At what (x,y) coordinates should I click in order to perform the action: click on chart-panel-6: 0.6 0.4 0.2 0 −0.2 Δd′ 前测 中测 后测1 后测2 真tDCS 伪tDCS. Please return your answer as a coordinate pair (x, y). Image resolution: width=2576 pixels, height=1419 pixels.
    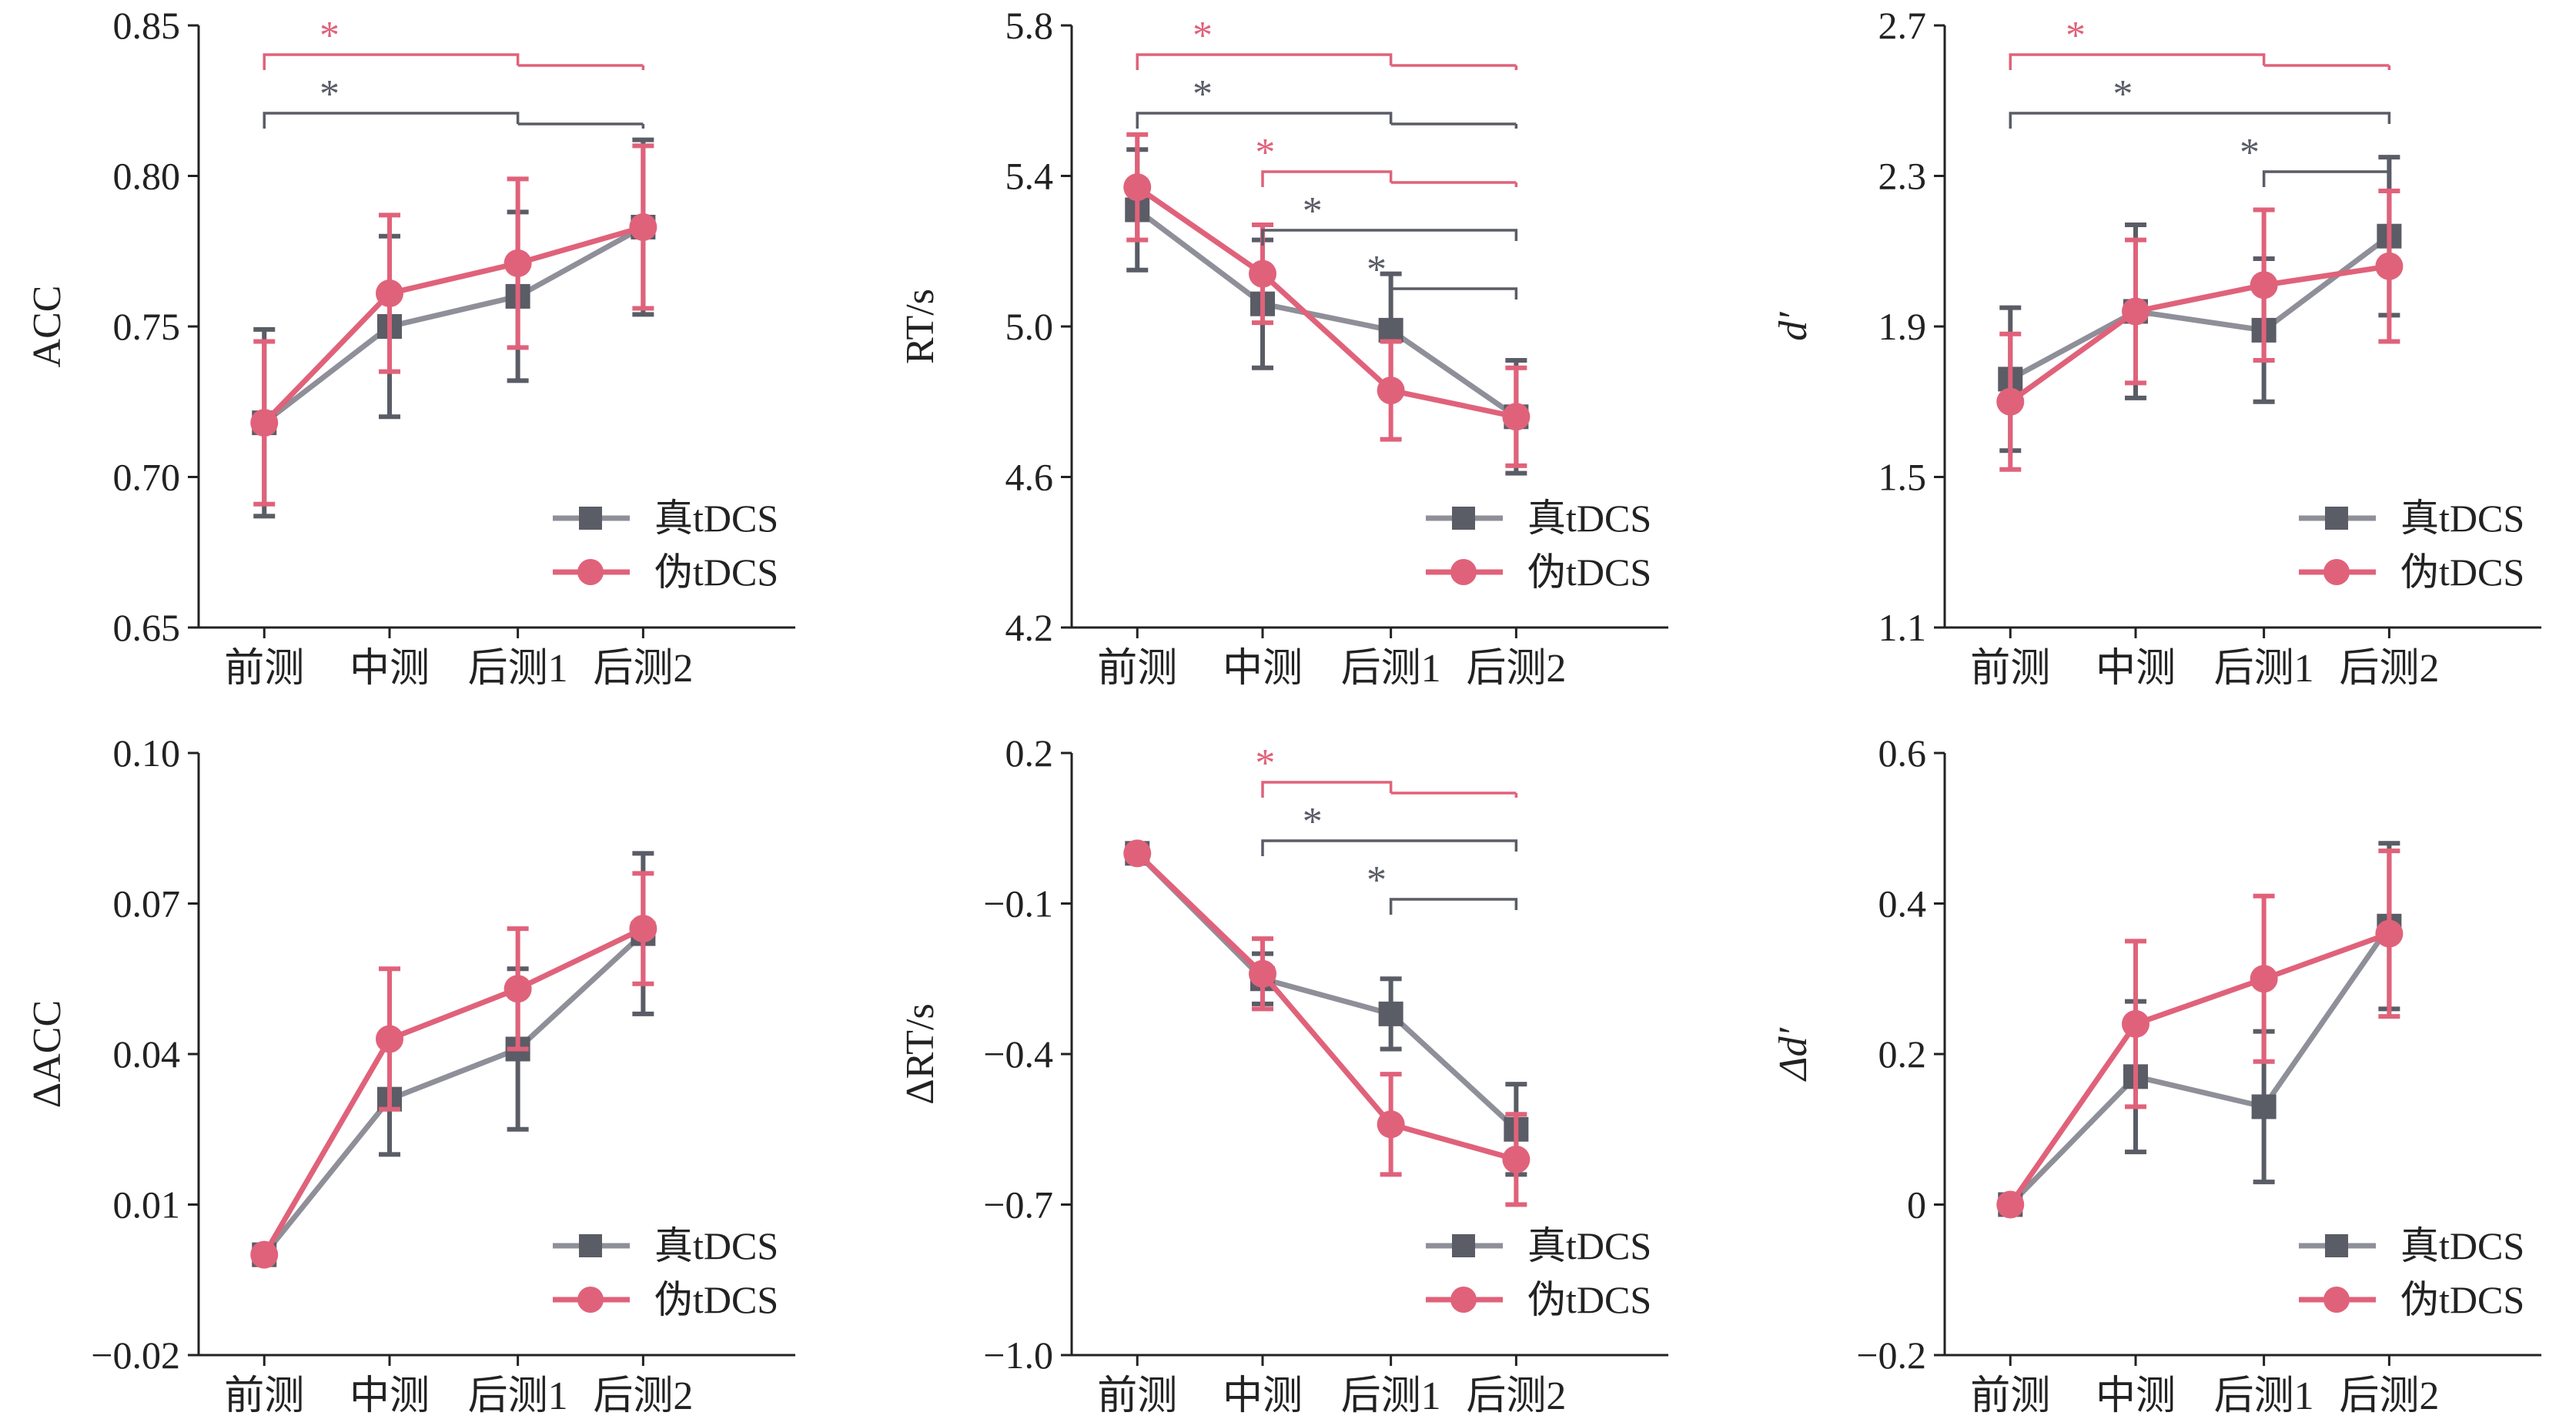
    Looking at the image, I should click on (2156, 1074).